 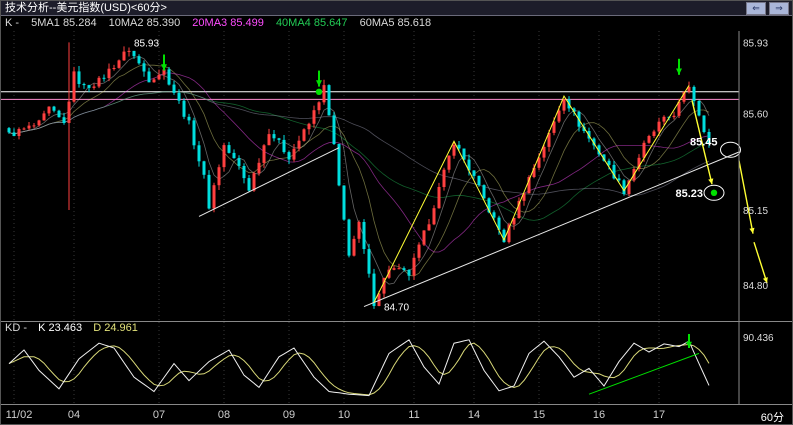 What do you see at coordinates (163, 23) in the screenshot?
I see `ma-value: 85.390` at bounding box center [163, 23].